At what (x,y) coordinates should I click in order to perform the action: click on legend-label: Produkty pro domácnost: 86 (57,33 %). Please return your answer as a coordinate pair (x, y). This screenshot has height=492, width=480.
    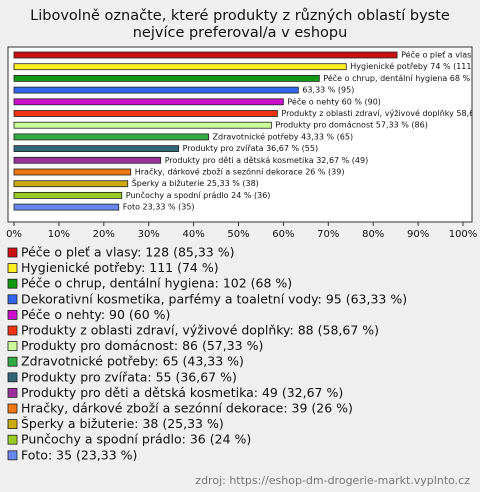
    Looking at the image, I should click on (142, 345).